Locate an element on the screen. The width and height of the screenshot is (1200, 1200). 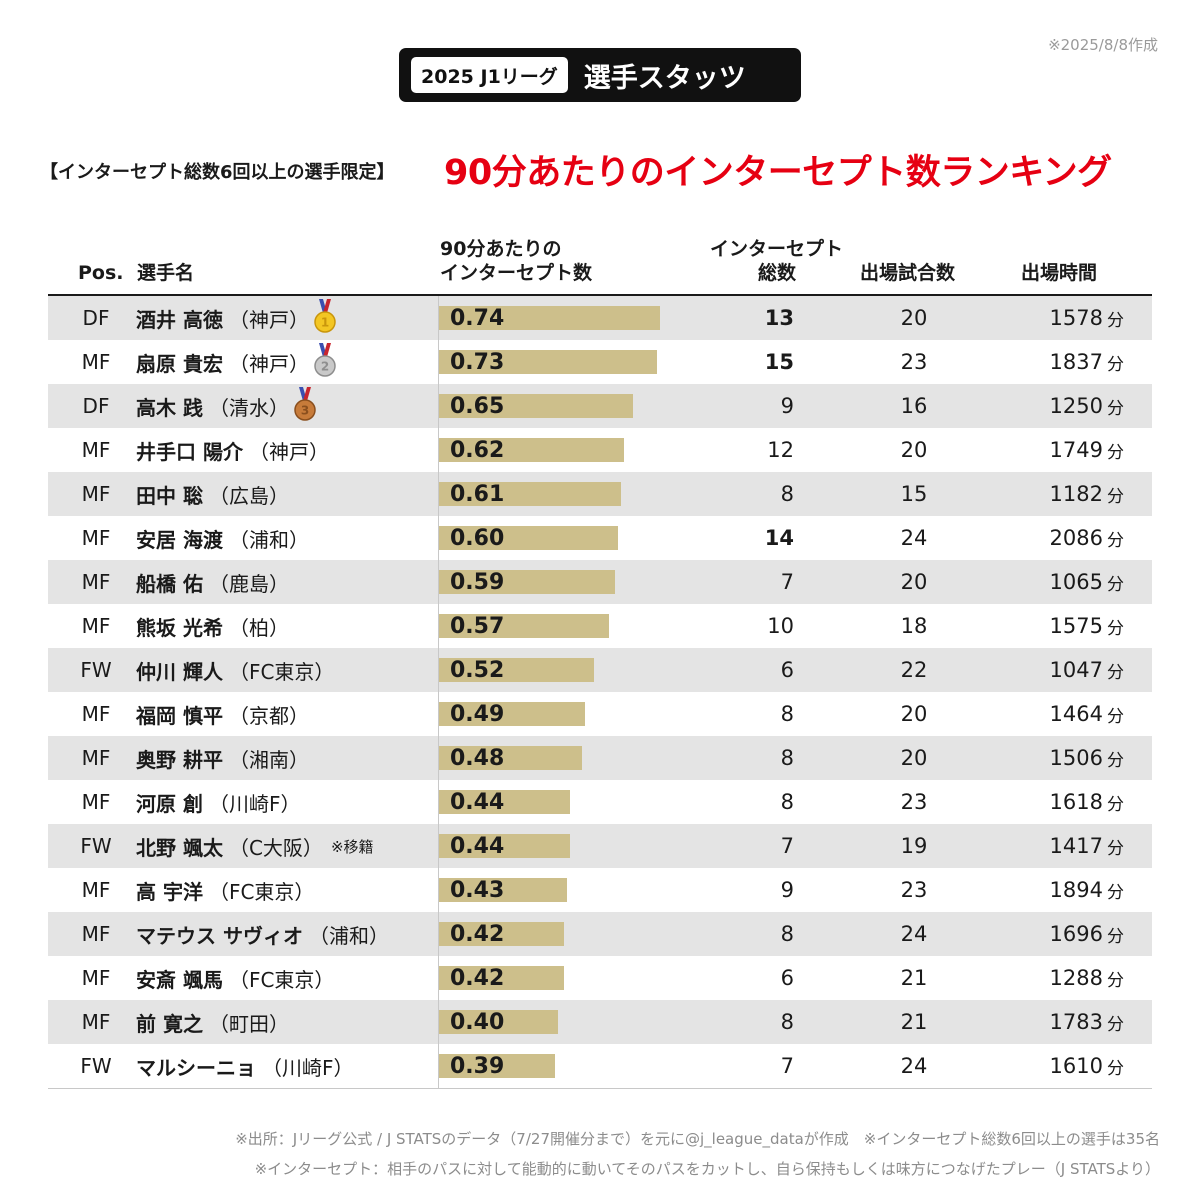
minutes-played: 2086 分 is located at coordinates (1074, 538).